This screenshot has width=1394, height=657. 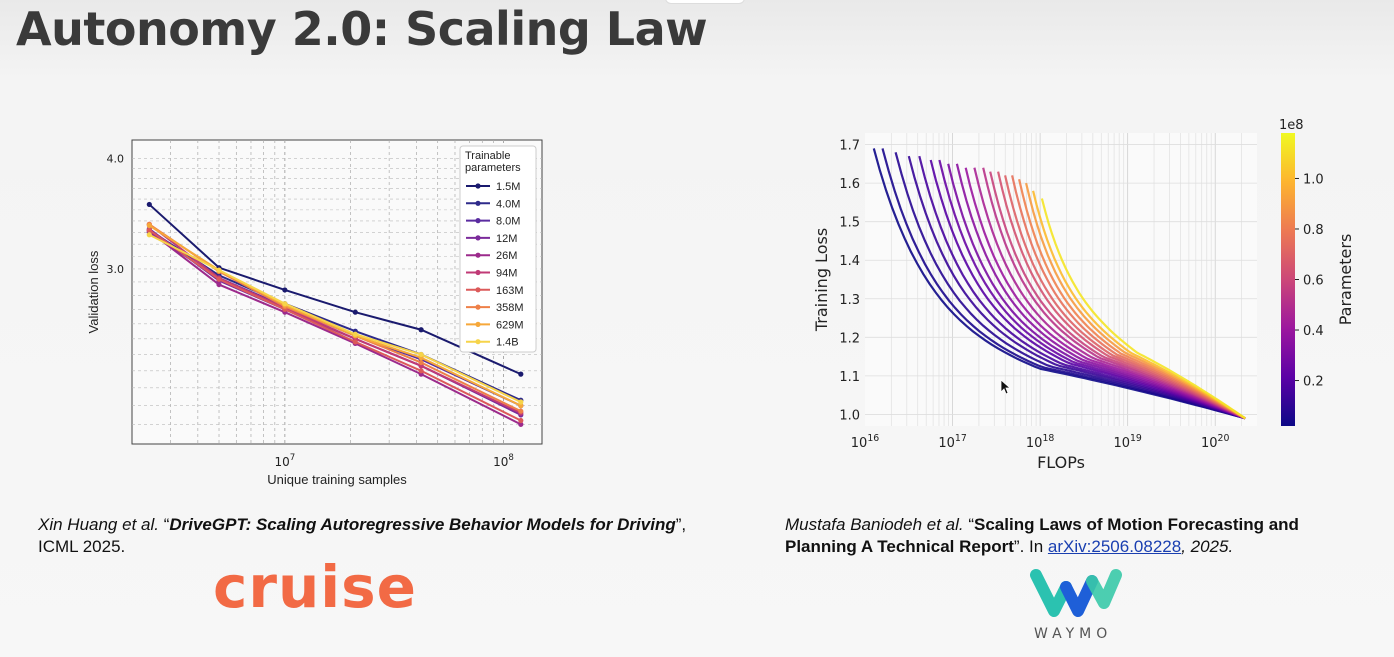 I want to click on x-tick-label: 10⁷, so click(x=284, y=461).